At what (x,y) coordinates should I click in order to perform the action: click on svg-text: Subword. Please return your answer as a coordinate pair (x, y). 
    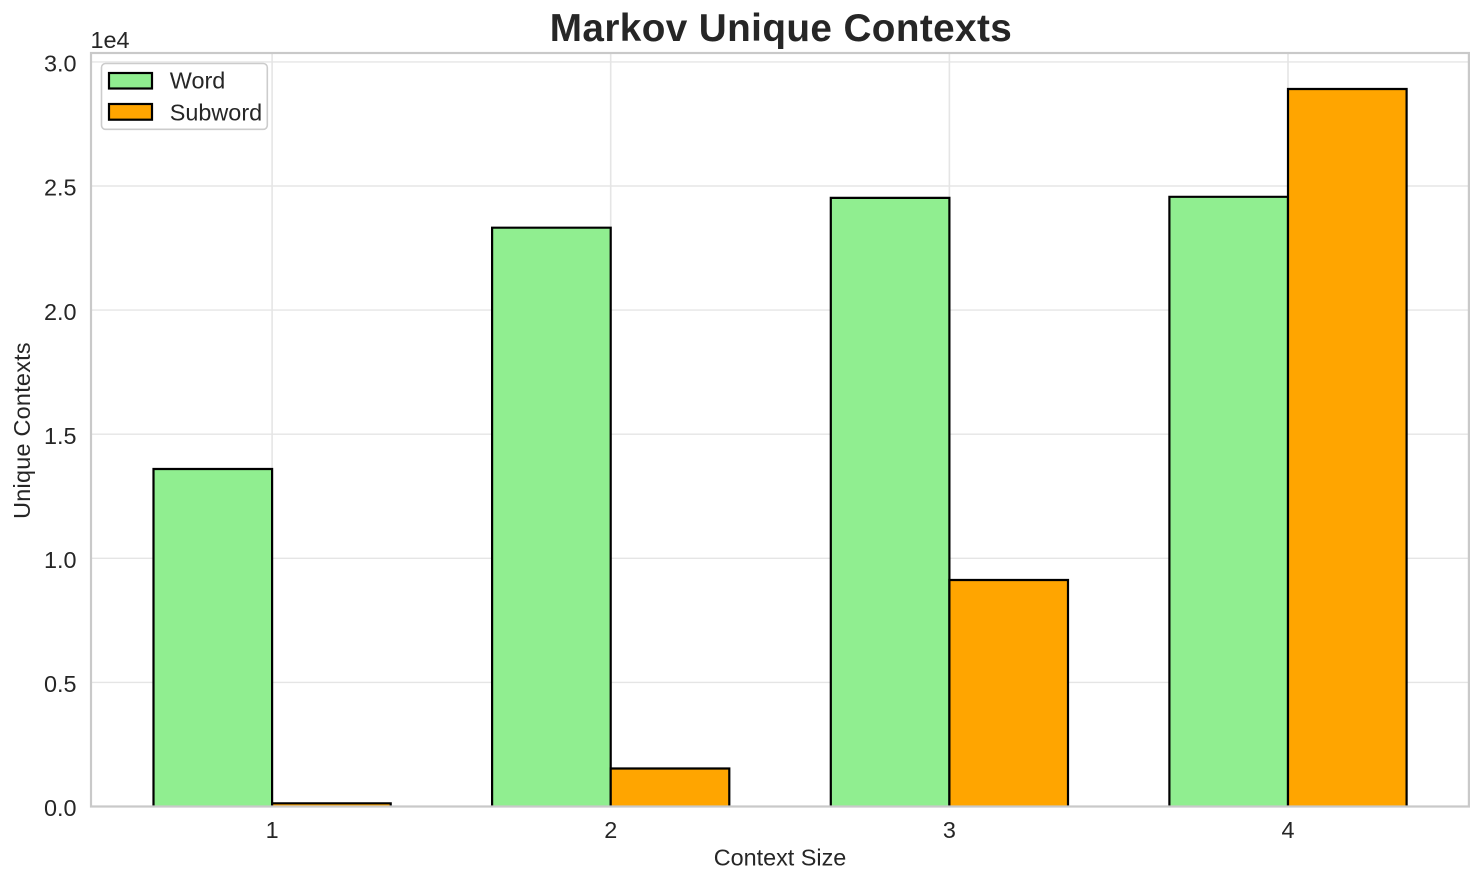
    Looking at the image, I should click on (216, 113).